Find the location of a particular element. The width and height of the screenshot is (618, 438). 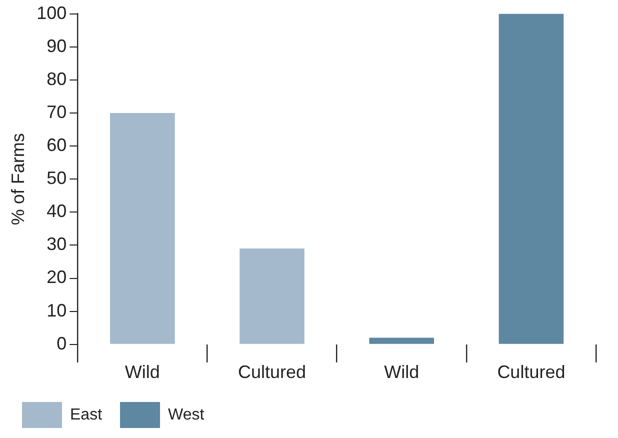

y-axis-title: % of Farms is located at coordinates (18, 179).